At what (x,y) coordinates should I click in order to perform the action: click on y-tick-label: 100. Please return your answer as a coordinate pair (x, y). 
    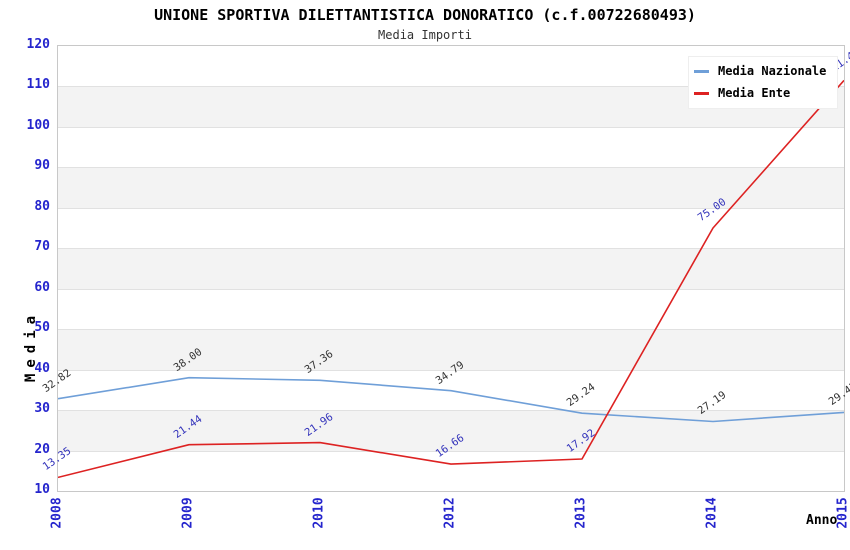
    Looking at the image, I should click on (38, 125).